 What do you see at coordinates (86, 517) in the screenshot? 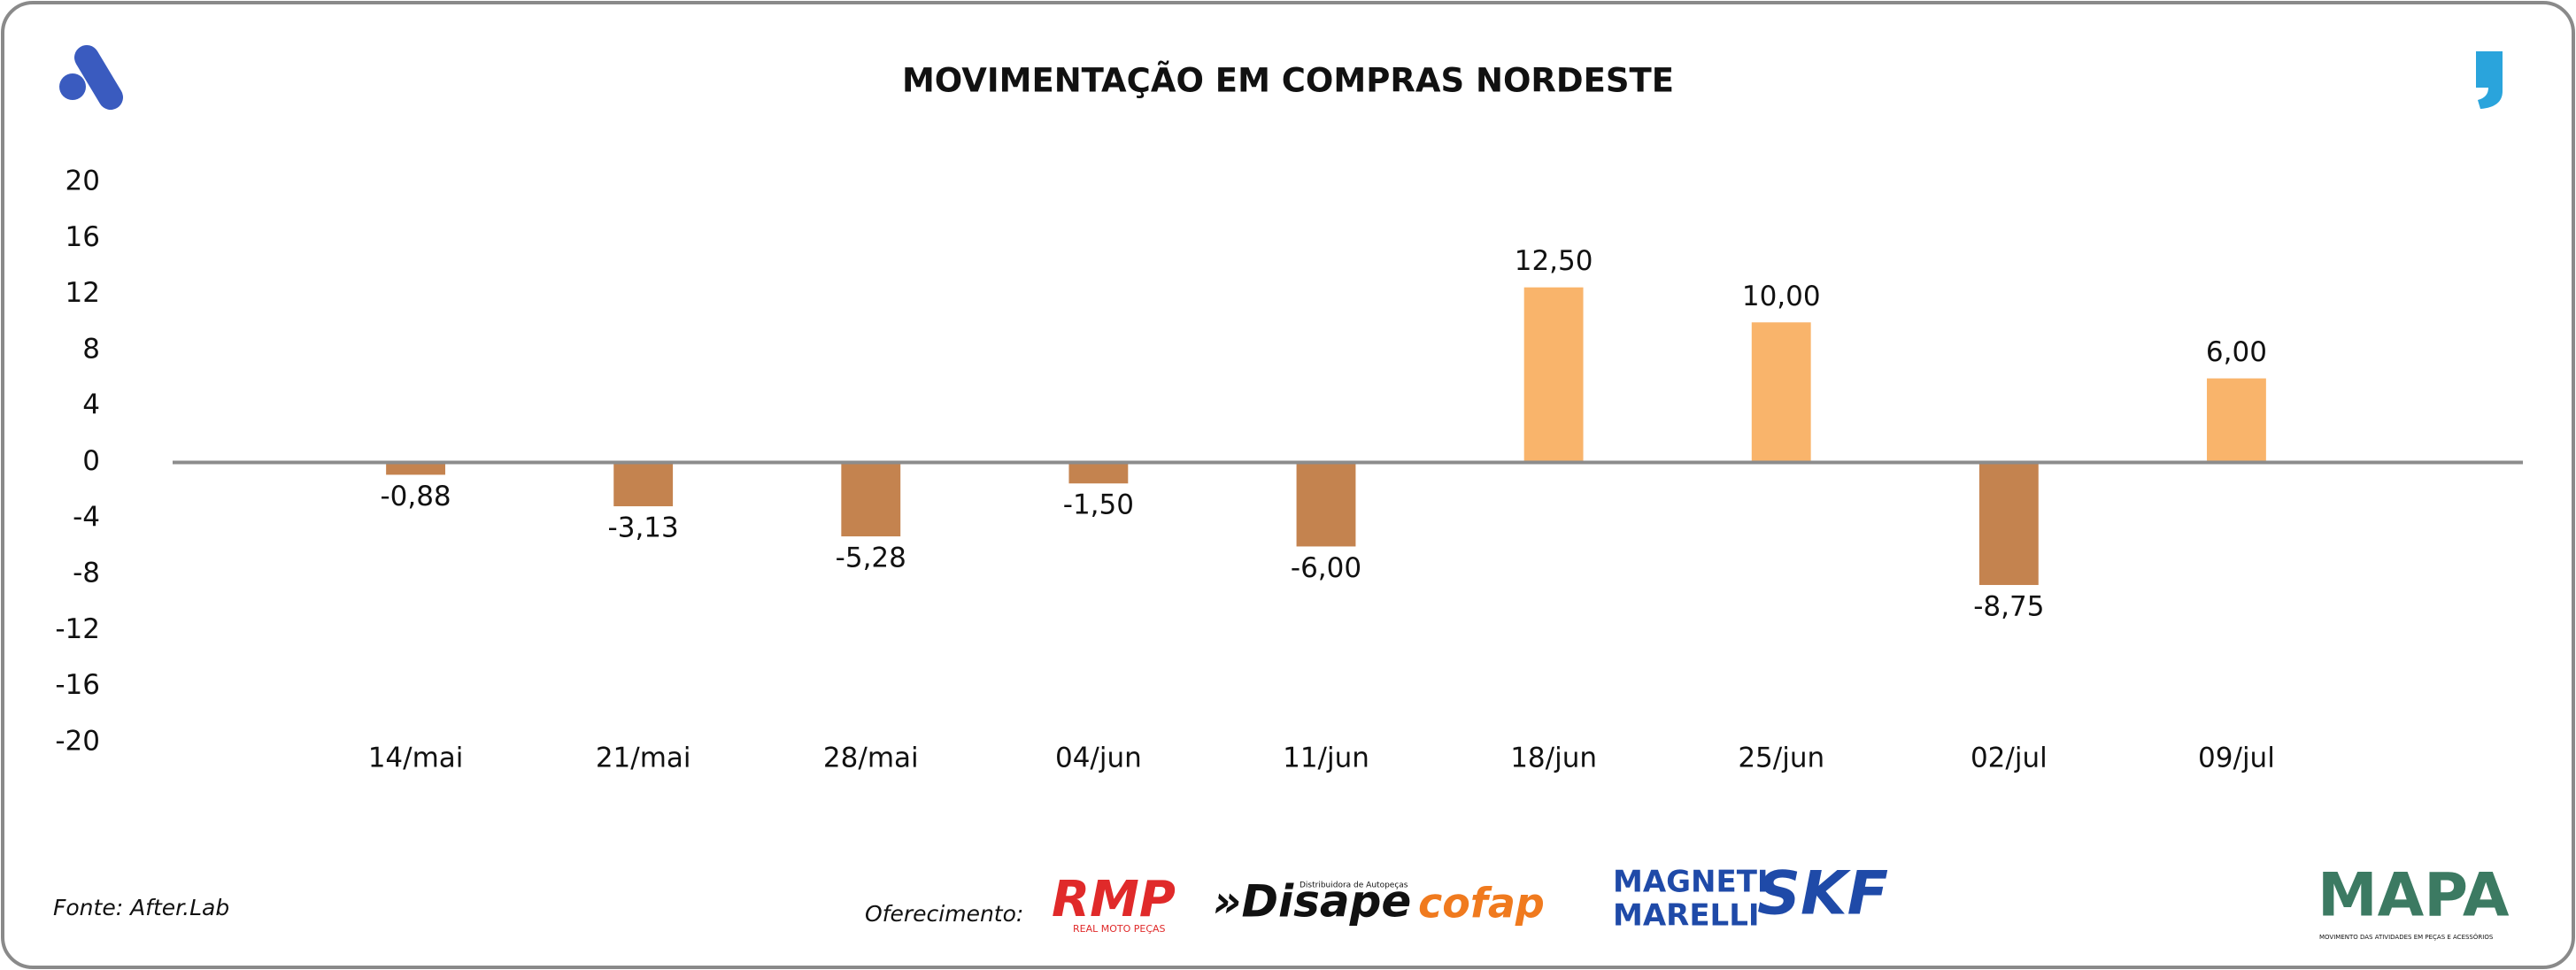
I see `y-tick-label: -4` at bounding box center [86, 517].